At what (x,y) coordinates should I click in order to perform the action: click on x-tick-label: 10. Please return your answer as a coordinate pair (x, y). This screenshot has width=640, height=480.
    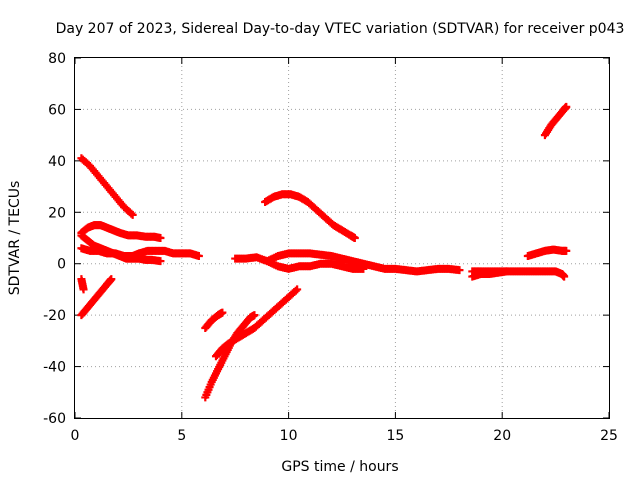
    Looking at the image, I should click on (289, 436).